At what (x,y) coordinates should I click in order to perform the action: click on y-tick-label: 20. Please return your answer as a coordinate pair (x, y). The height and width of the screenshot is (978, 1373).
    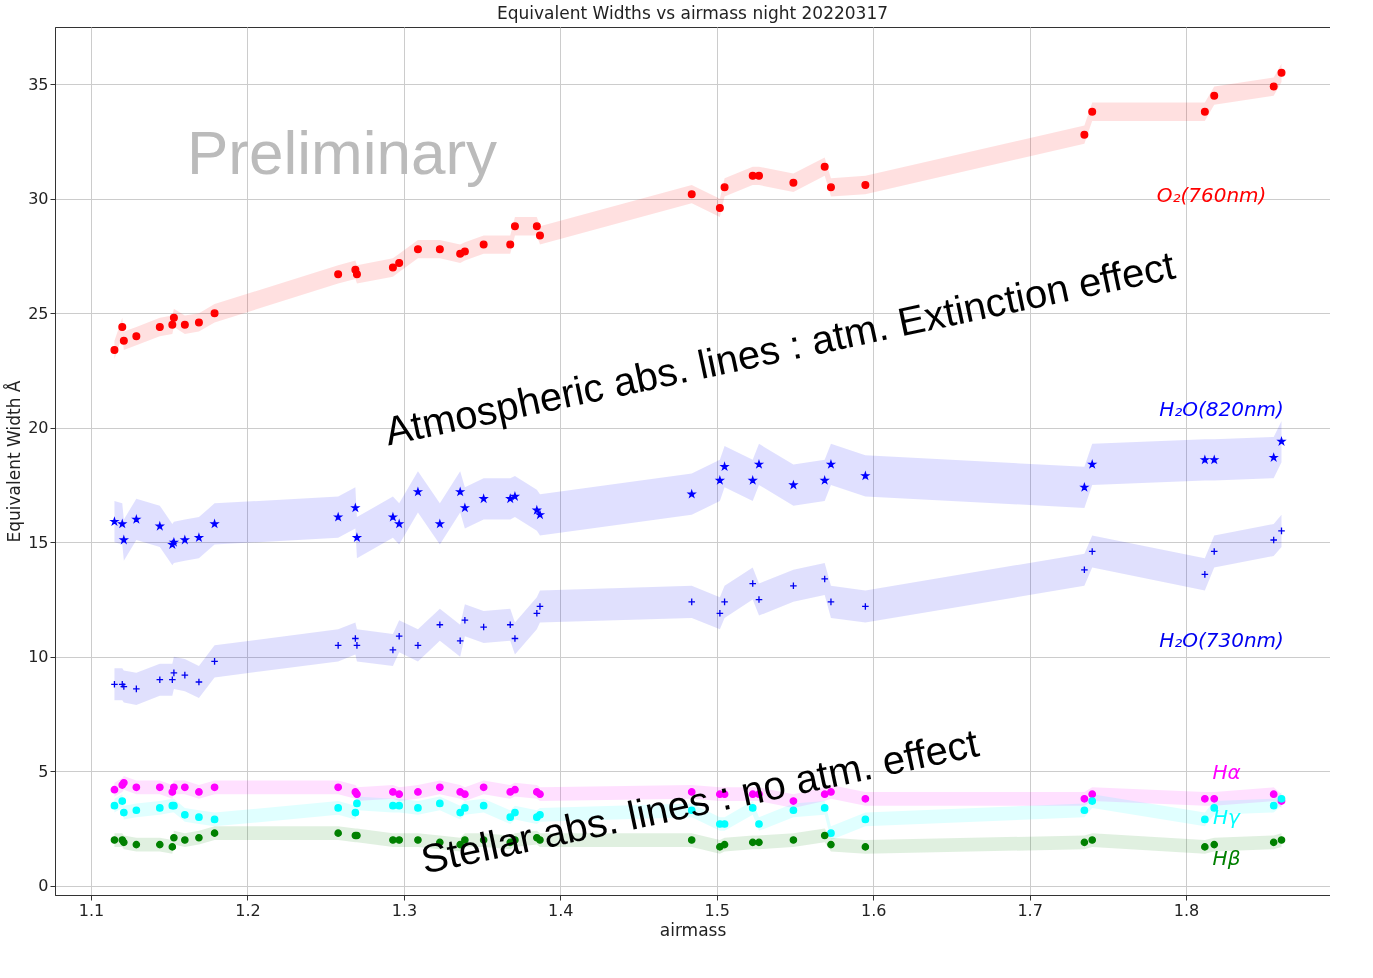
    Looking at the image, I should click on (38, 428).